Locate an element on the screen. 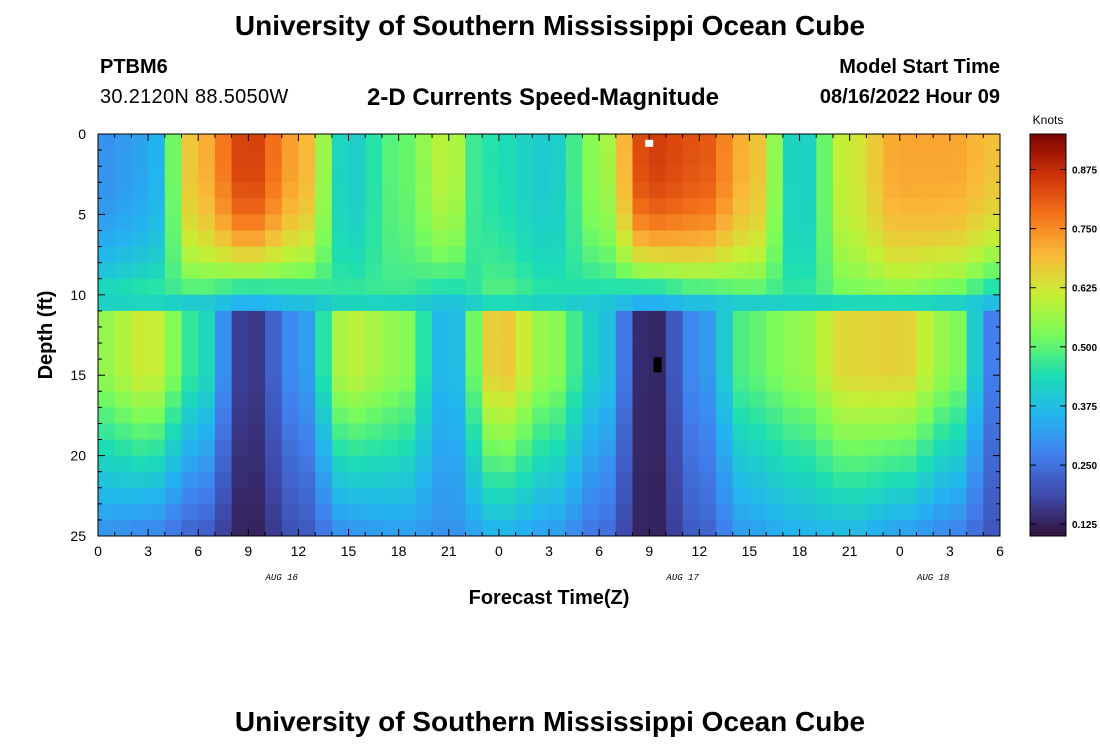  y-tick-label: 10 is located at coordinates (78, 295).